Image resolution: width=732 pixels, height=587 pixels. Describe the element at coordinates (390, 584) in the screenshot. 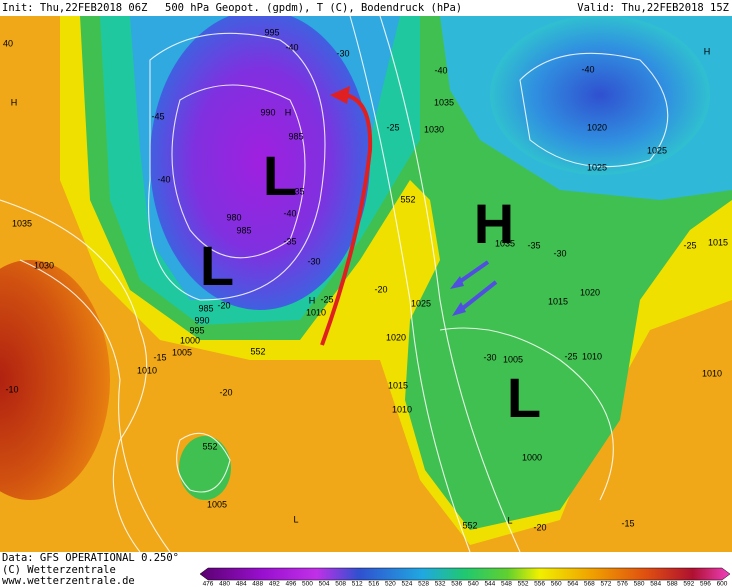

I see `colorbar-label: 520` at that location.